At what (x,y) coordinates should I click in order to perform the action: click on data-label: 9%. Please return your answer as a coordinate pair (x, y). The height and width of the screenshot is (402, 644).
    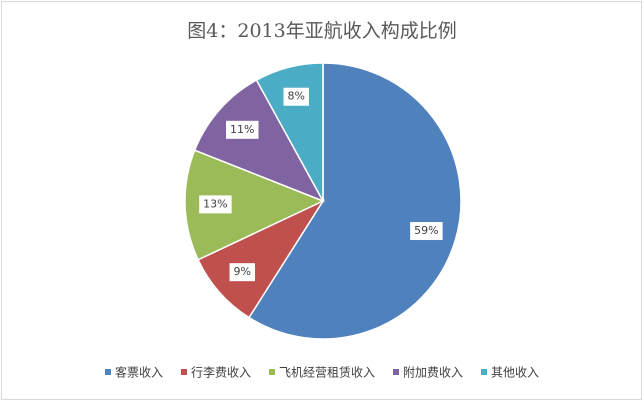
    Looking at the image, I should click on (242, 272).